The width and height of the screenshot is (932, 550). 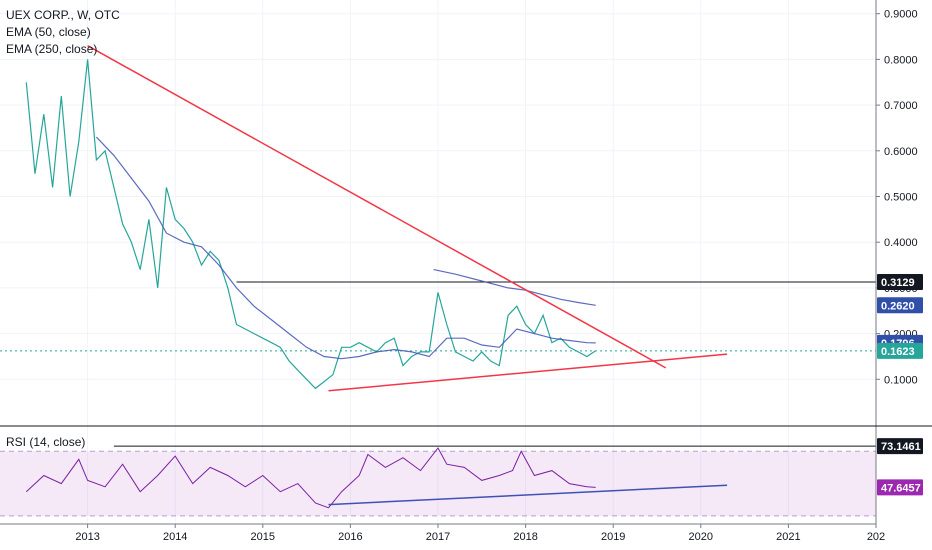 What do you see at coordinates (901, 152) in the screenshot?
I see `price-tick-label: 0.6000` at bounding box center [901, 152].